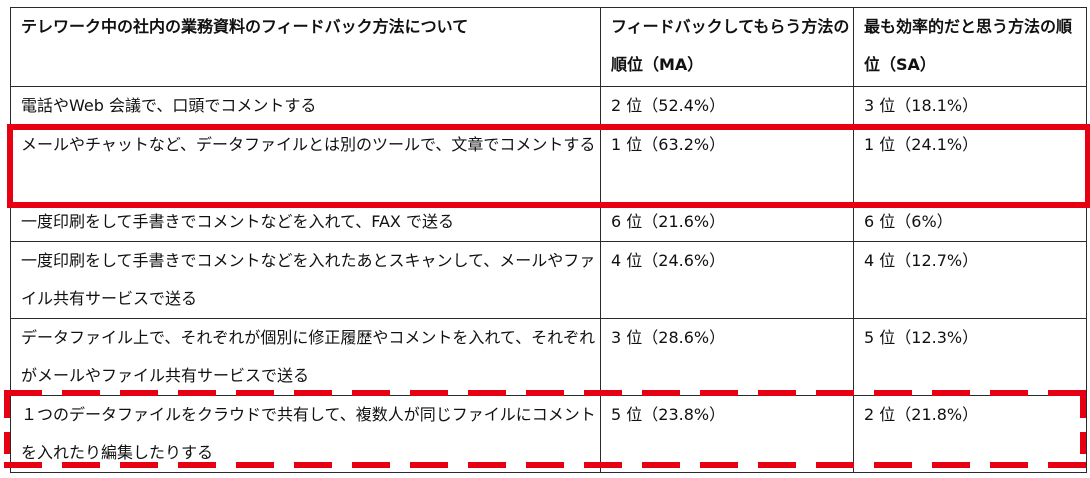 This screenshot has width=1090, height=478. What do you see at coordinates (727, 280) in the screenshot?
I see `ma-rank-cell: 4 位（24.6%）` at bounding box center [727, 280].